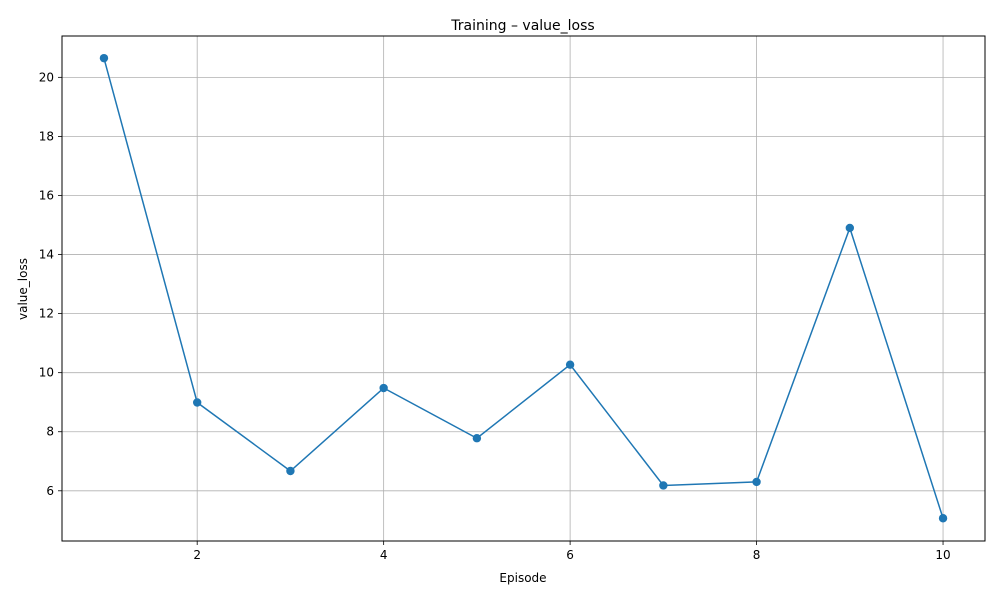 The height and width of the screenshot is (600, 1000). I want to click on y-tick-label: 20, so click(46, 77).